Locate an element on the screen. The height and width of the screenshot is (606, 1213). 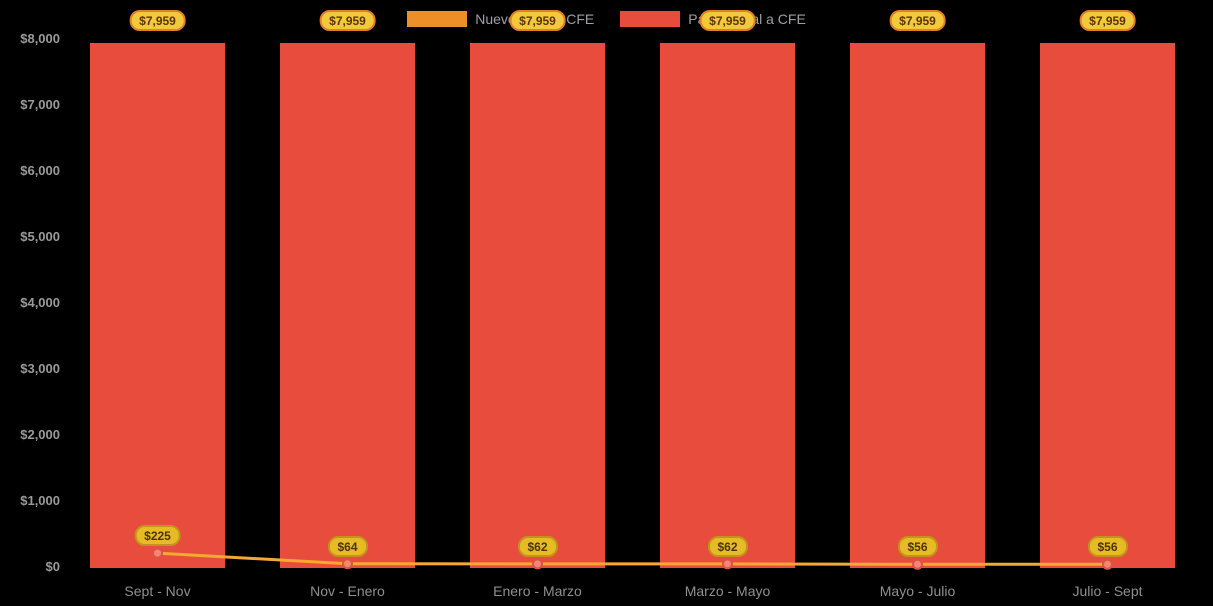
line-value-badge: $225 is located at coordinates (157, 536).